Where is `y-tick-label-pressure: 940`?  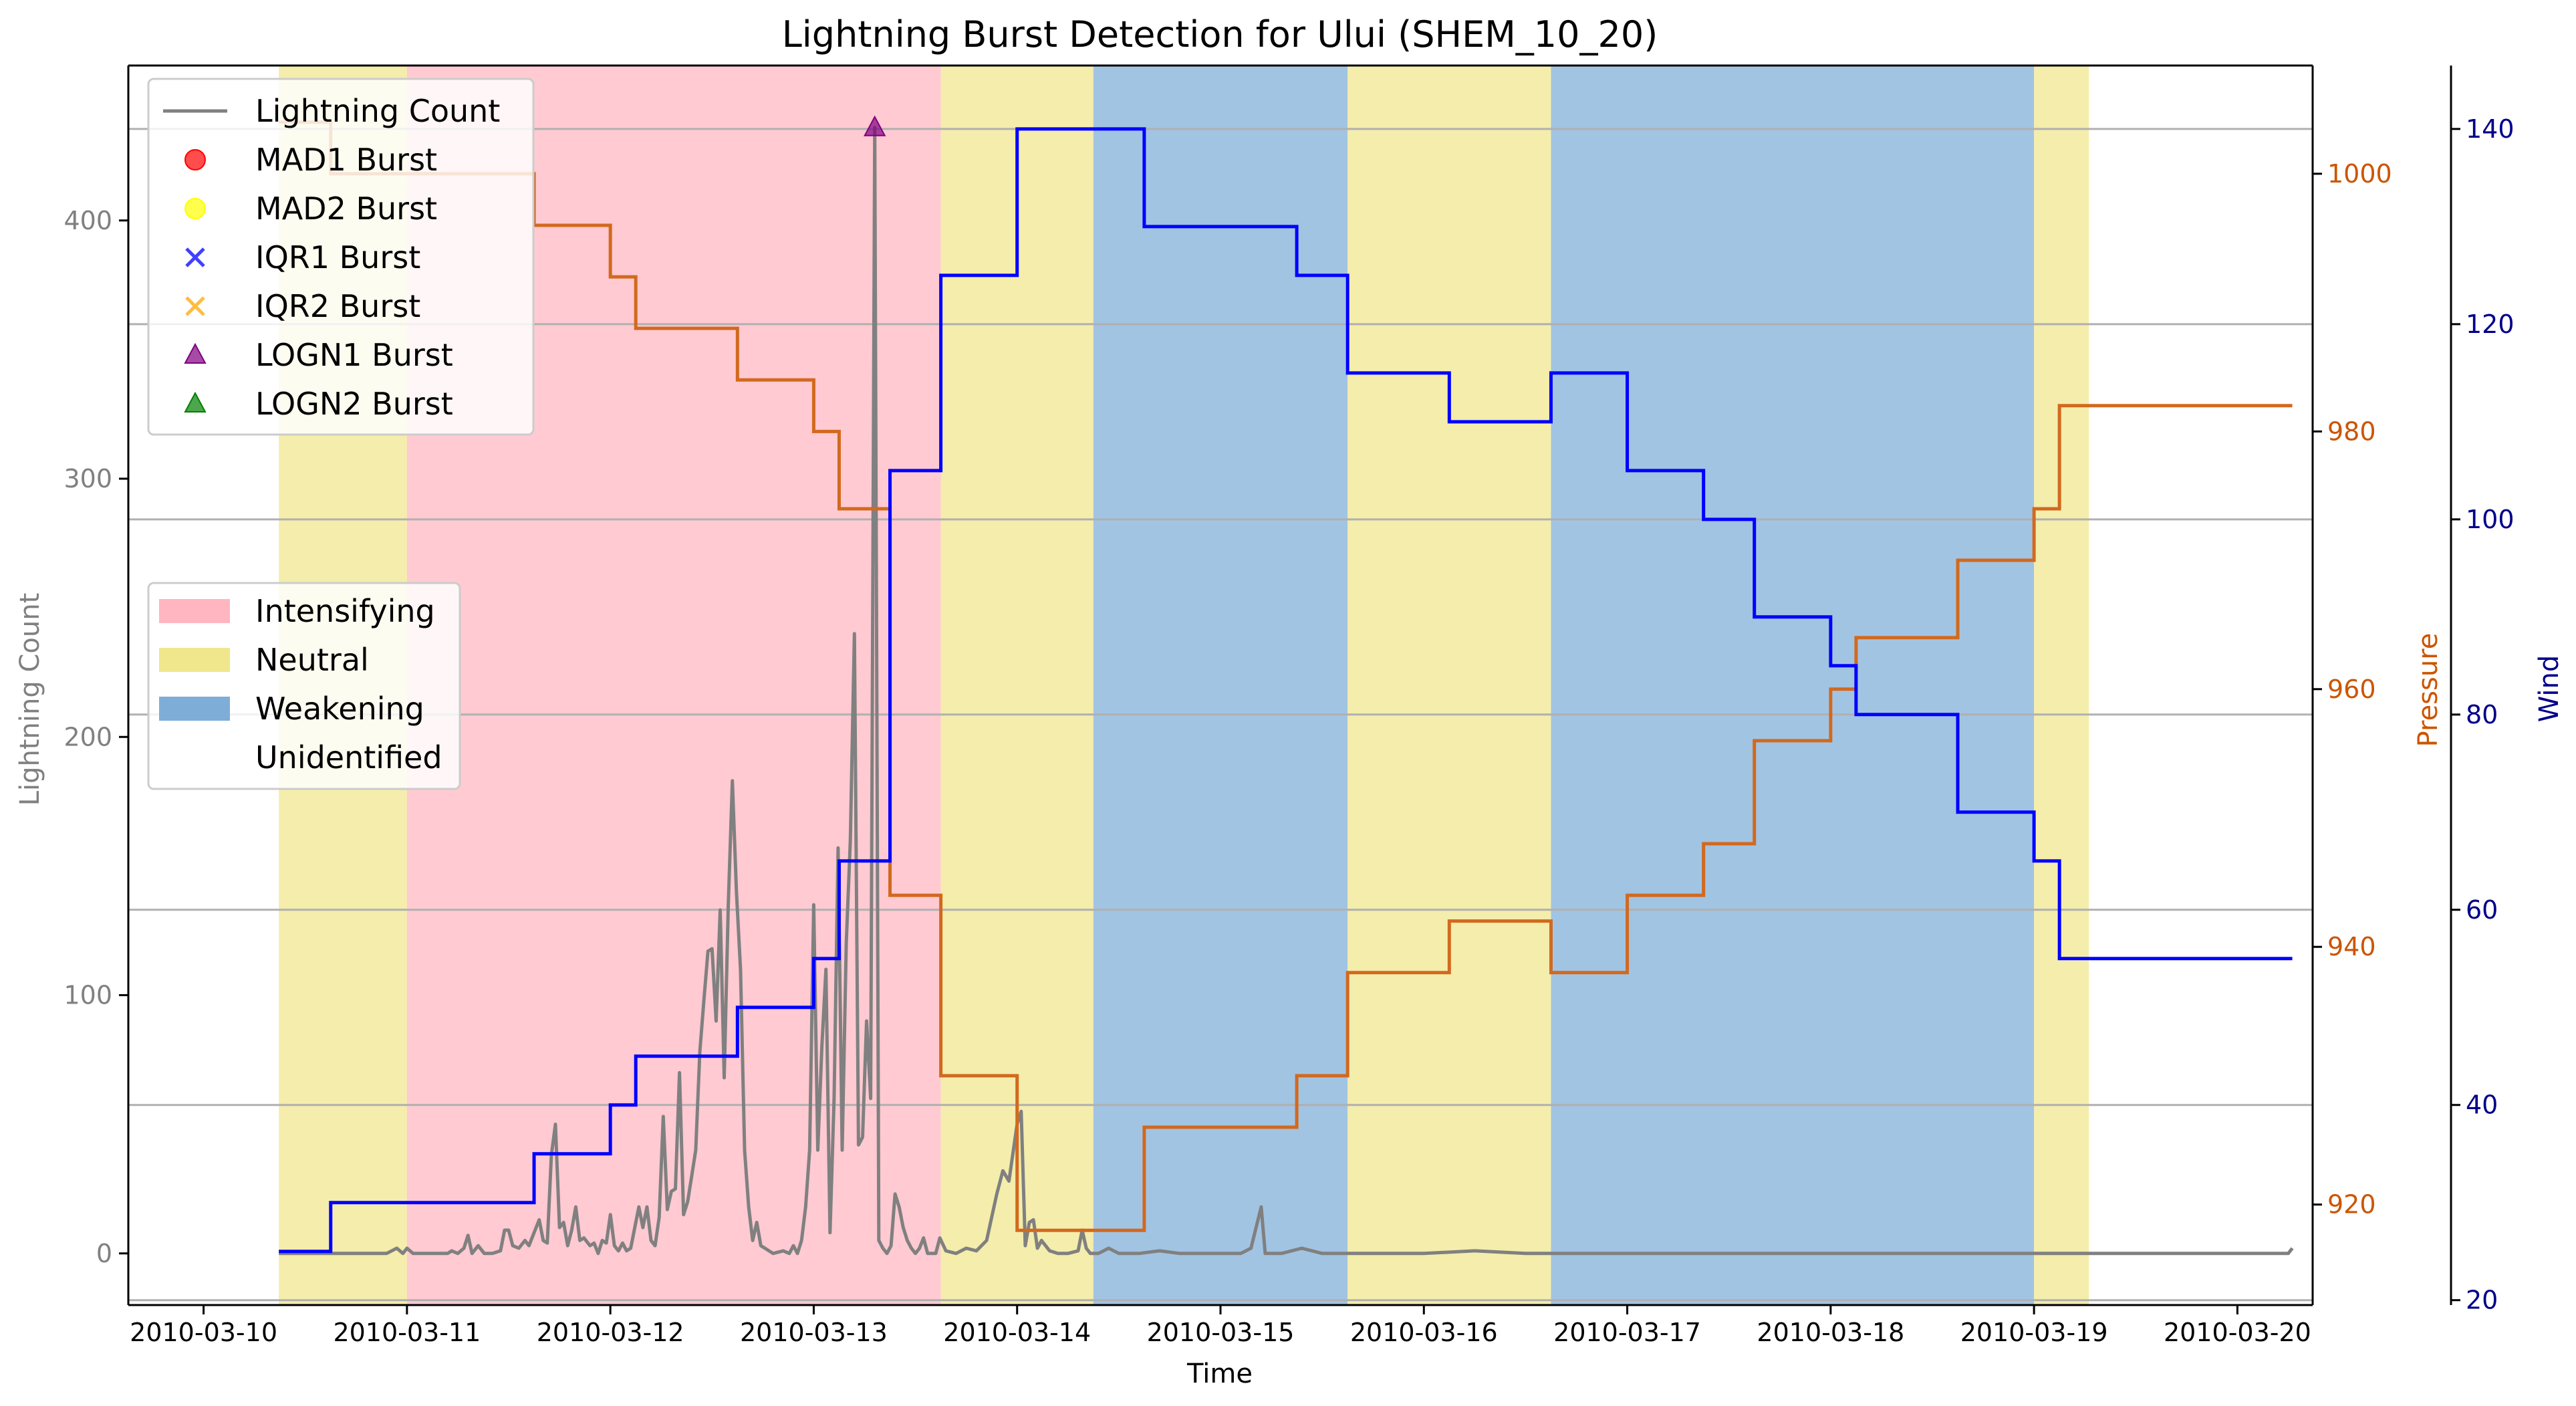 y-tick-label-pressure: 940 is located at coordinates (2351, 946).